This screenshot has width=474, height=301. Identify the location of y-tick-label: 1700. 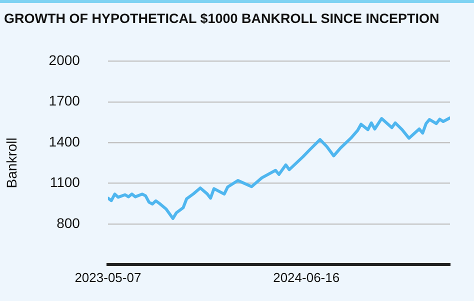
(64, 100).